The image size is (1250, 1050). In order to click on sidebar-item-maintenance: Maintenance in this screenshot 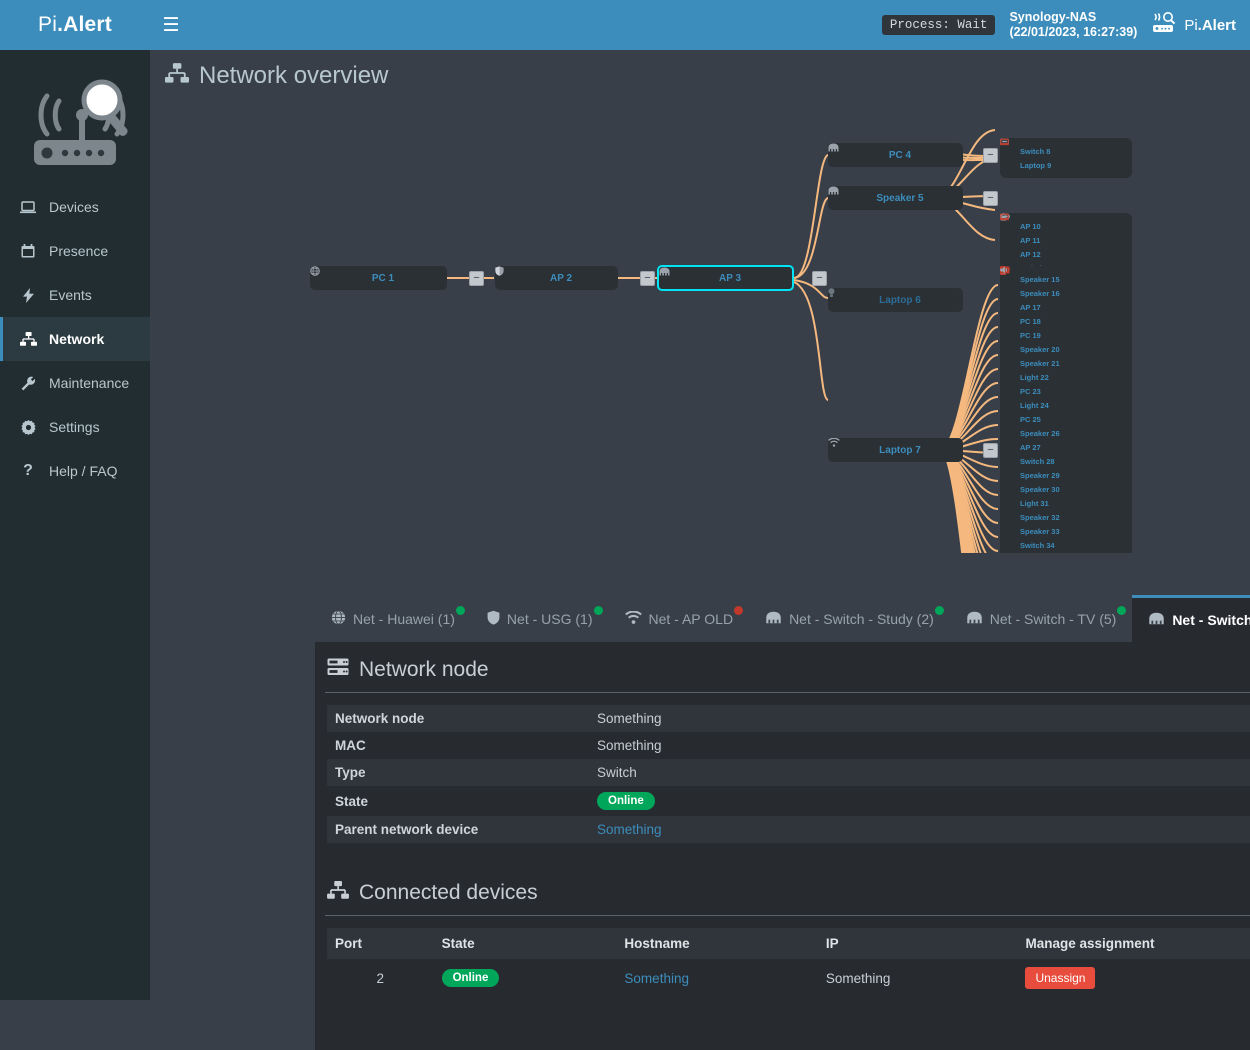, I will do `click(75, 383)`.